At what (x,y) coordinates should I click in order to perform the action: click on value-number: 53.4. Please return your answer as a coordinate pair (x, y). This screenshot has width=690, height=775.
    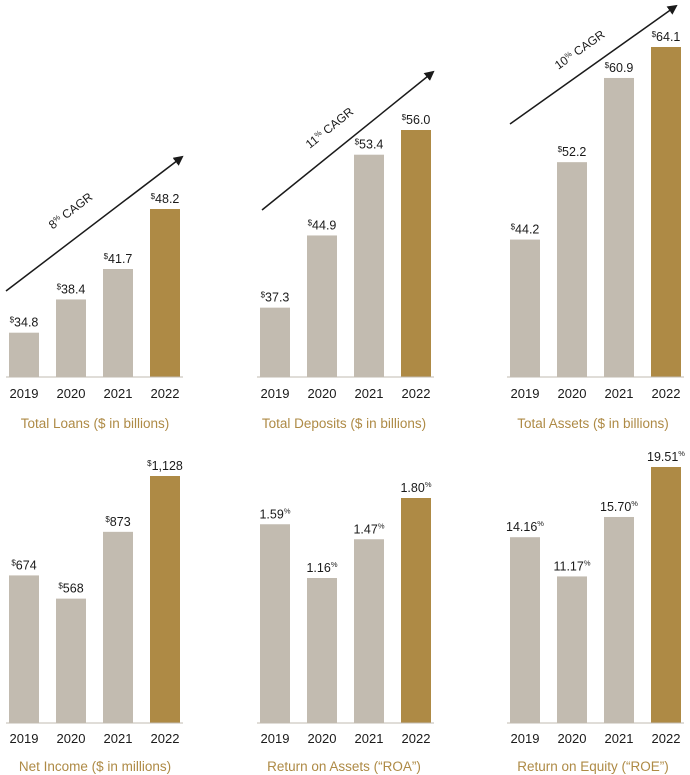
    Looking at the image, I should click on (371, 145).